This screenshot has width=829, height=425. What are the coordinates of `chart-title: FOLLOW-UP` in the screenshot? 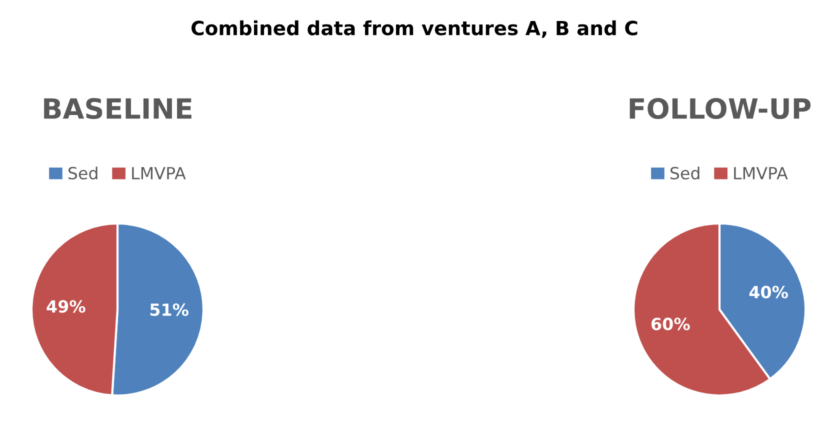 It's located at (720, 109).